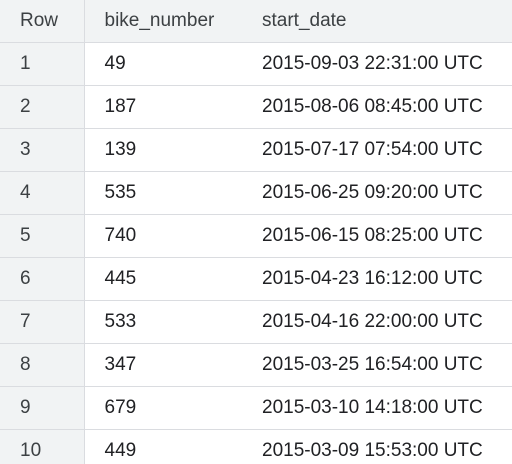 The width and height of the screenshot is (512, 464). I want to click on bike-number-cell: 187, so click(163, 107).